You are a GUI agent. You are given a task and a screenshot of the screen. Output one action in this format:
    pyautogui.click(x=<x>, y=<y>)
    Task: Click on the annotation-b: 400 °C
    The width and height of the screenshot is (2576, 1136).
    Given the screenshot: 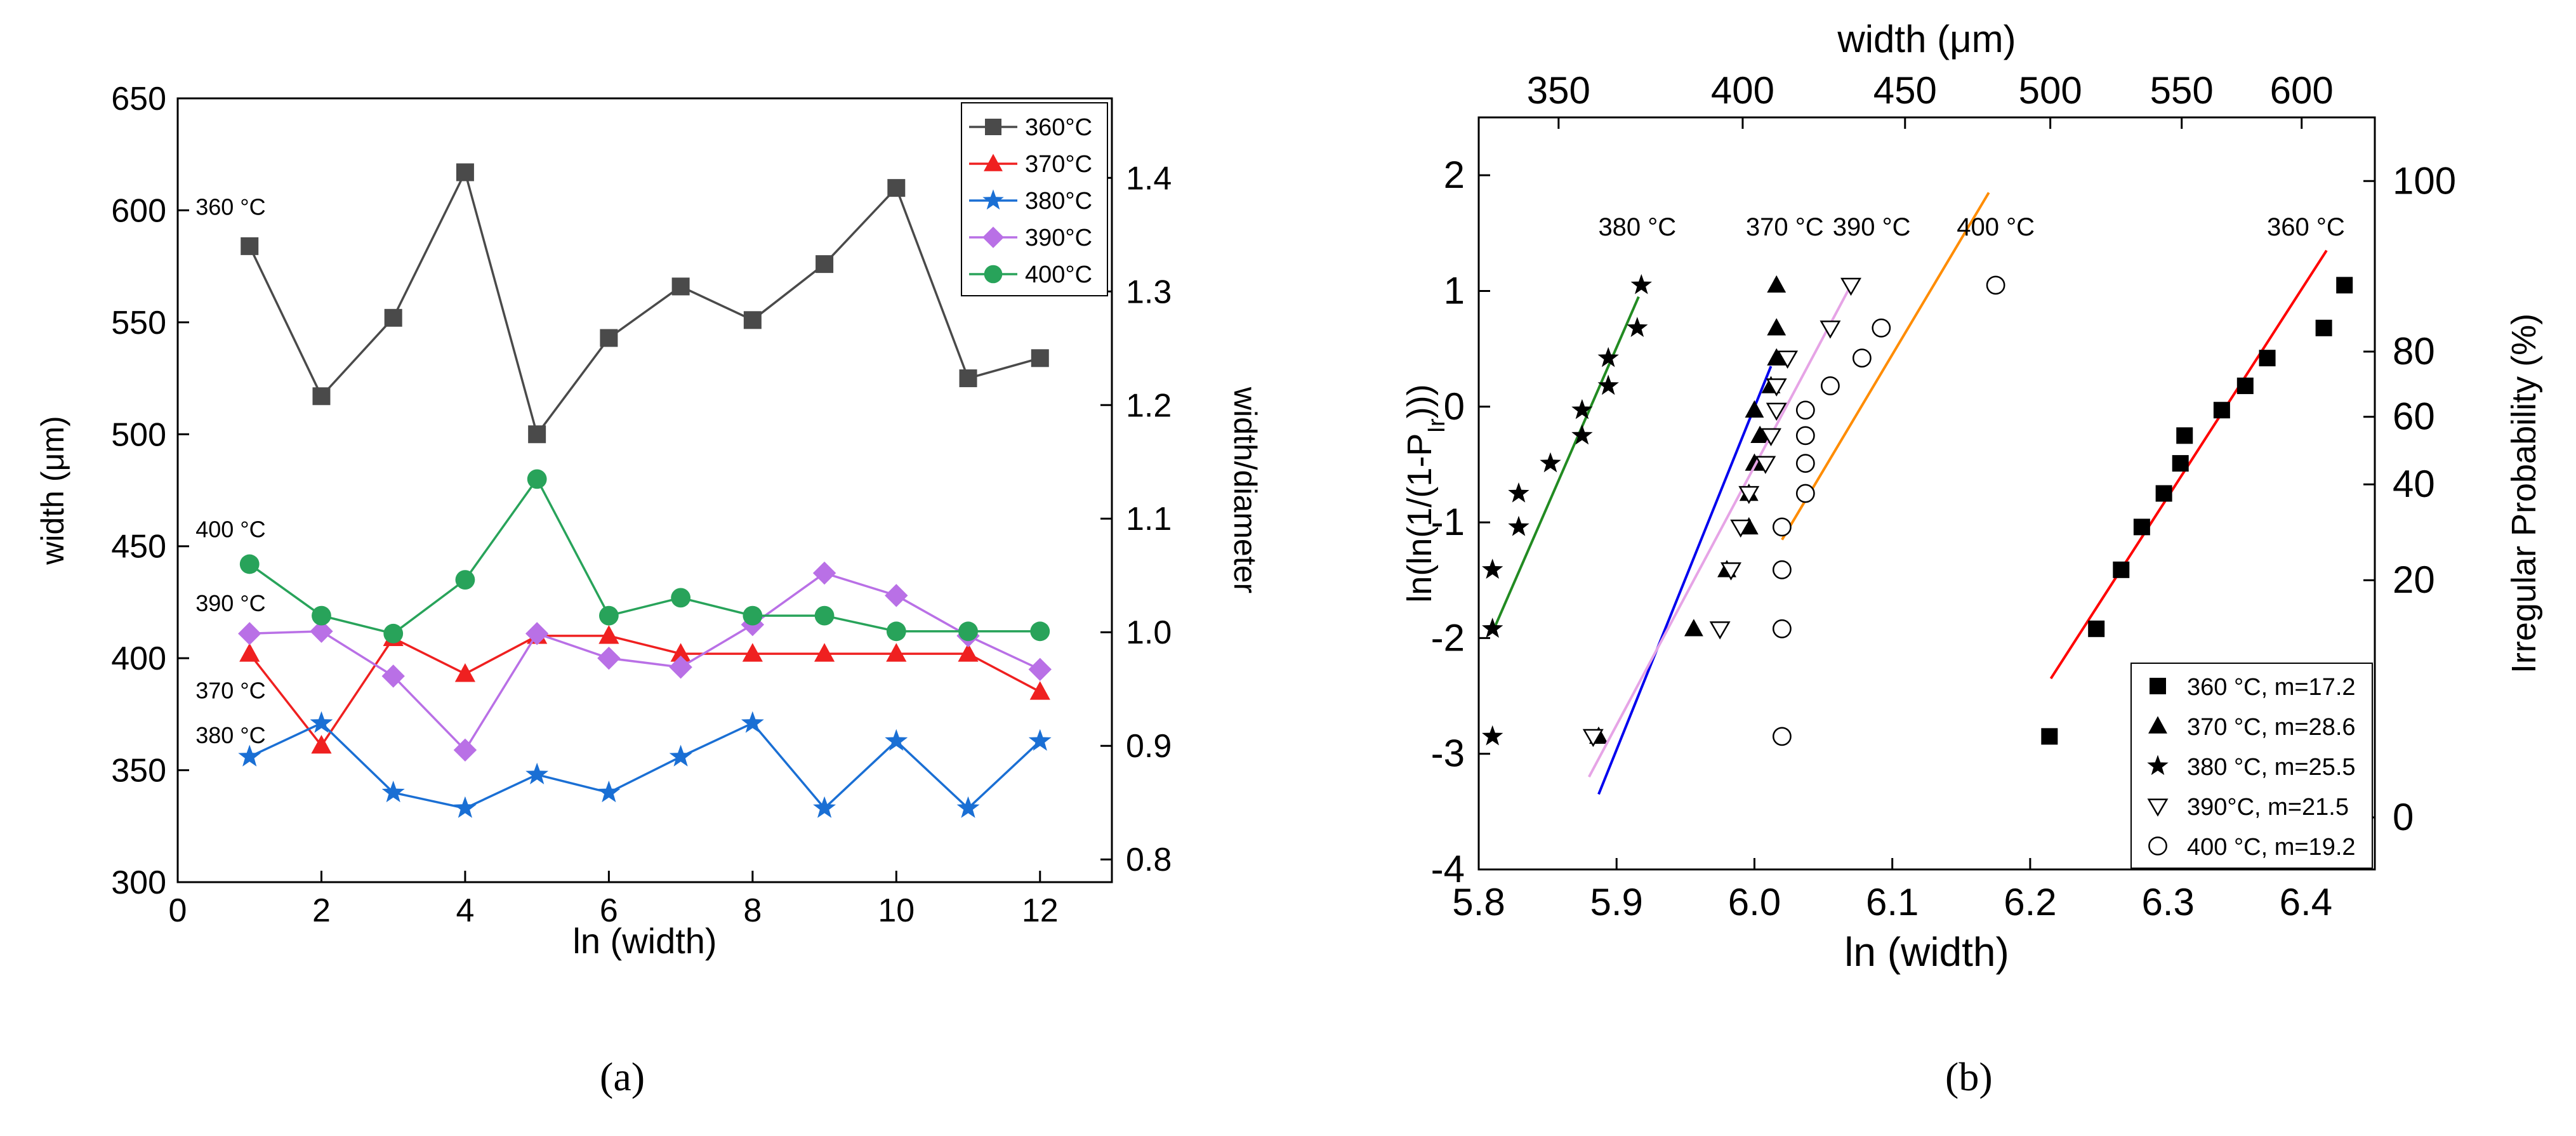 What is the action you would take?
    pyautogui.click(x=1996, y=227)
    